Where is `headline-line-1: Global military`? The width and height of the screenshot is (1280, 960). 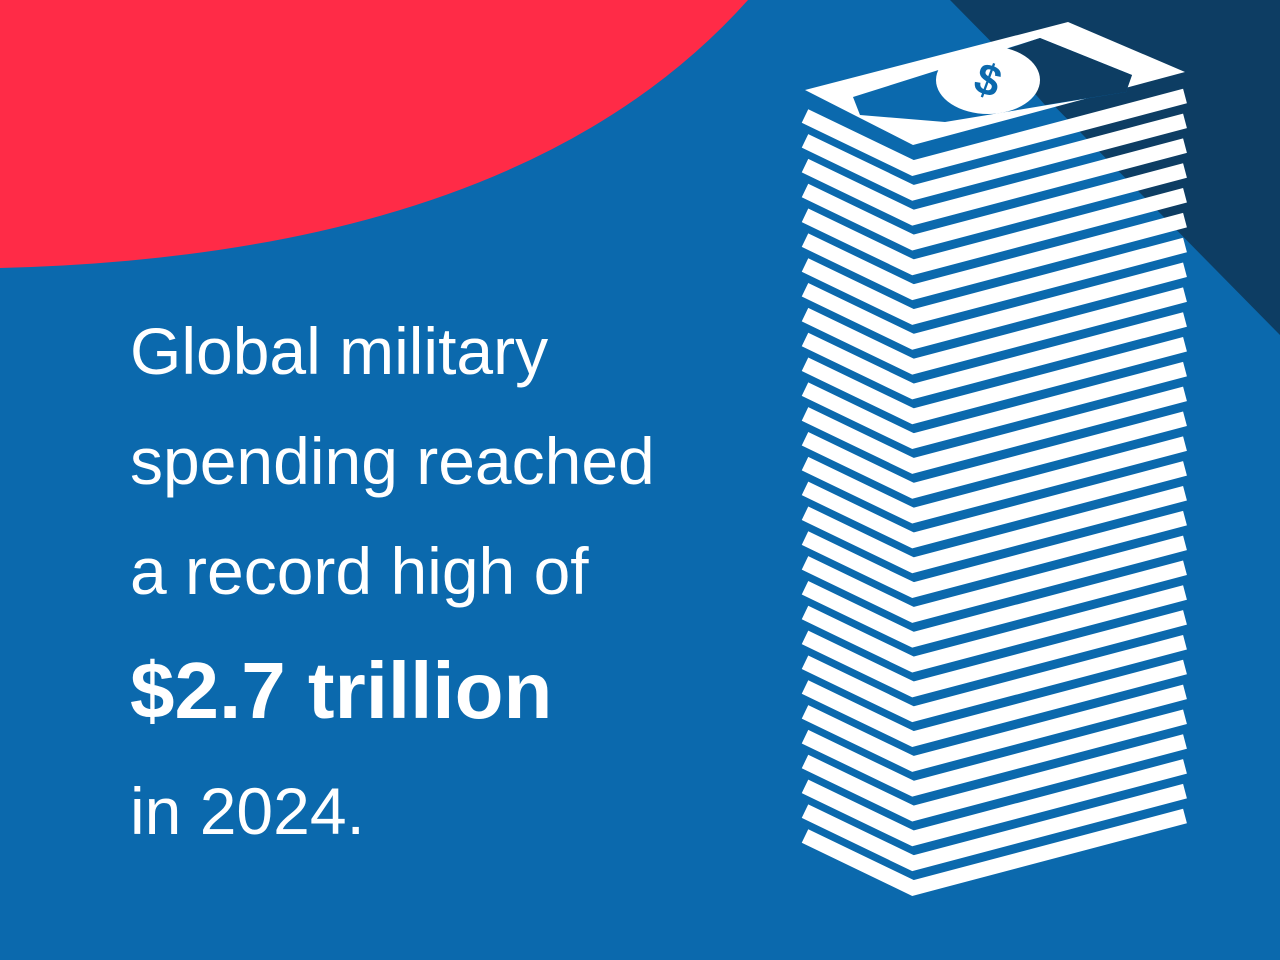
headline-line-1: Global military is located at coordinates (339, 351).